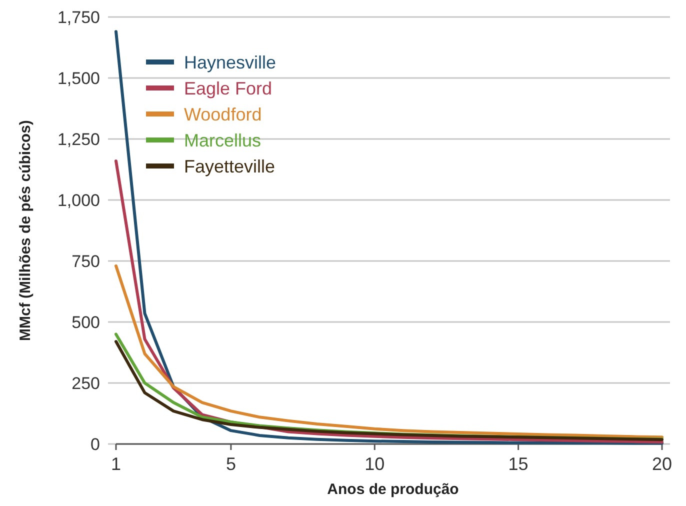  Describe the element at coordinates (86, 261) in the screenshot. I see `y-tick-label: 750` at that location.